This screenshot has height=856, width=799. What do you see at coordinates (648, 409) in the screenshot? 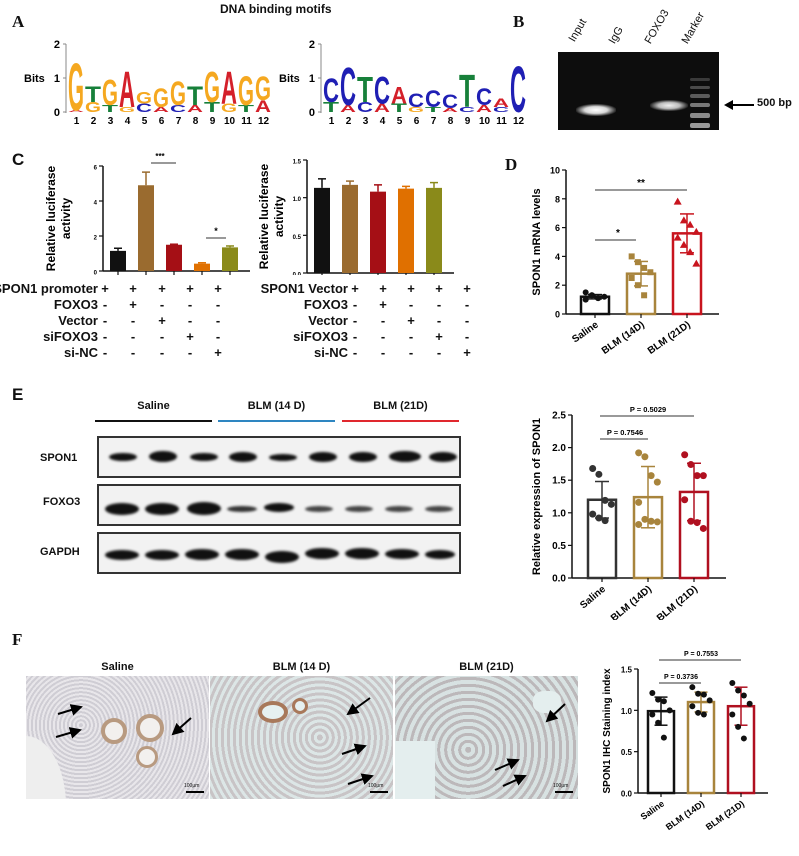
I see `svg-text: P = 0.5029` at bounding box center [648, 409].